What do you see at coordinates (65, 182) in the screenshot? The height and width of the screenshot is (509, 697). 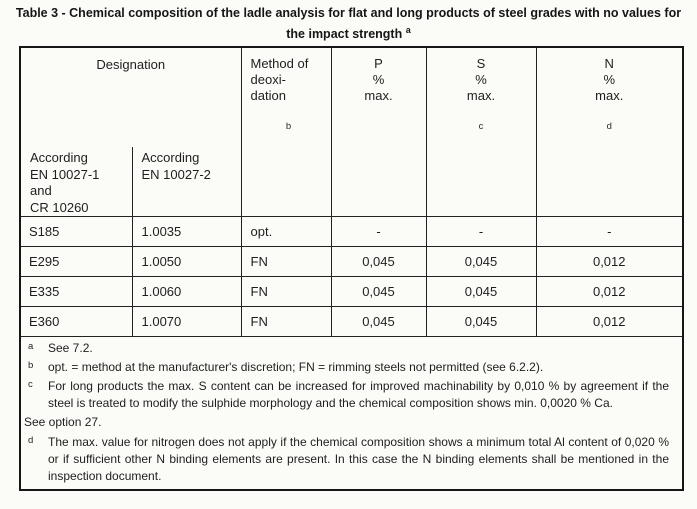 I see `header-according-en-10027-1-label: According EN 10027-1 and CR 10260` at bounding box center [65, 182].